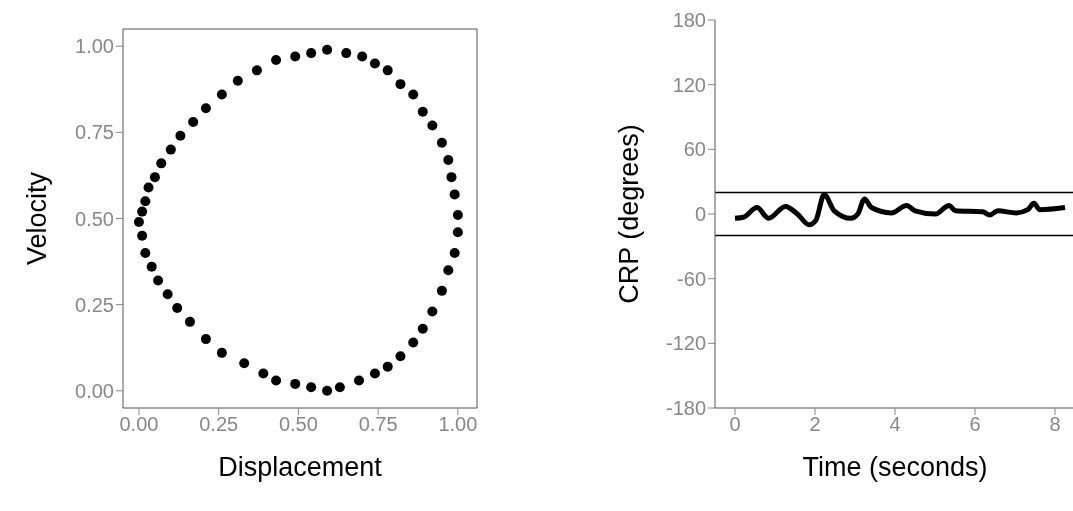  Describe the element at coordinates (94, 132) in the screenshot. I see `y-tick-label: 0.75` at that location.